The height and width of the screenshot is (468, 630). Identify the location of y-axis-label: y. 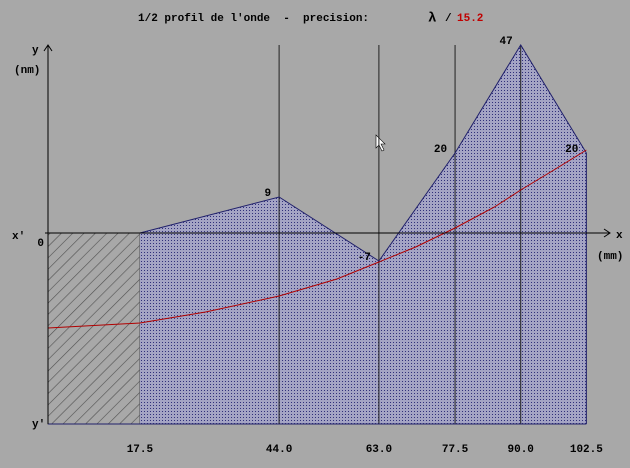
(35, 51).